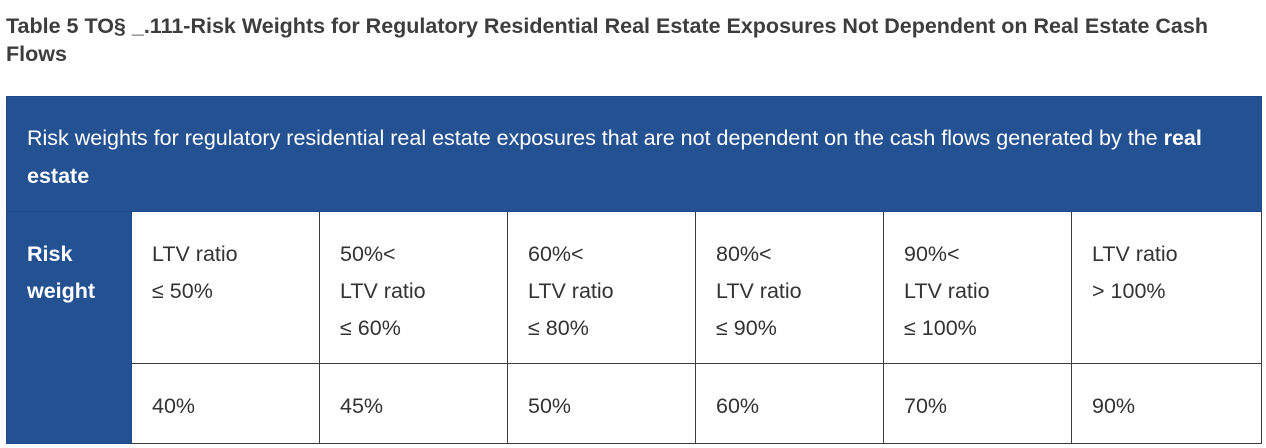  I want to click on ltv-range-line: 60%<, so click(556, 254).